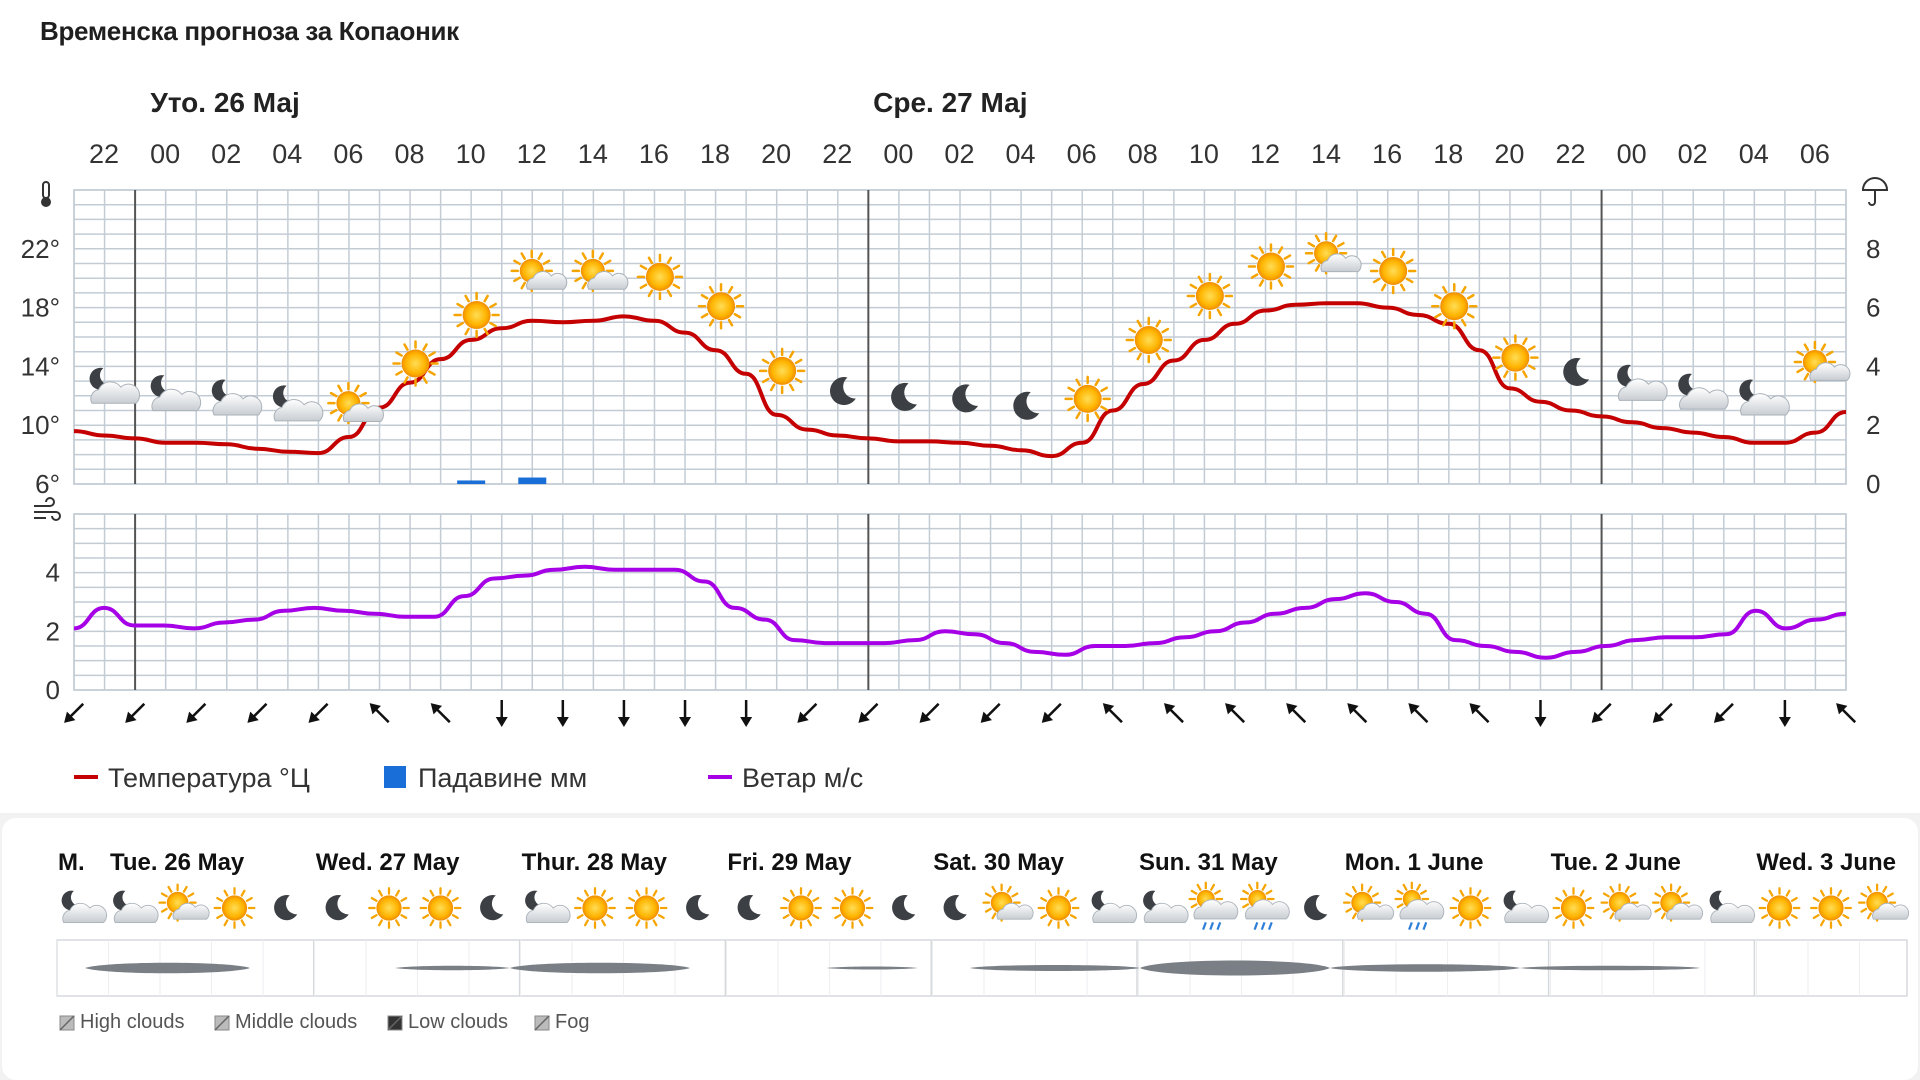 The height and width of the screenshot is (1080, 1920). Describe the element at coordinates (348, 154) in the screenshot. I see `hour-label: 06` at that location.